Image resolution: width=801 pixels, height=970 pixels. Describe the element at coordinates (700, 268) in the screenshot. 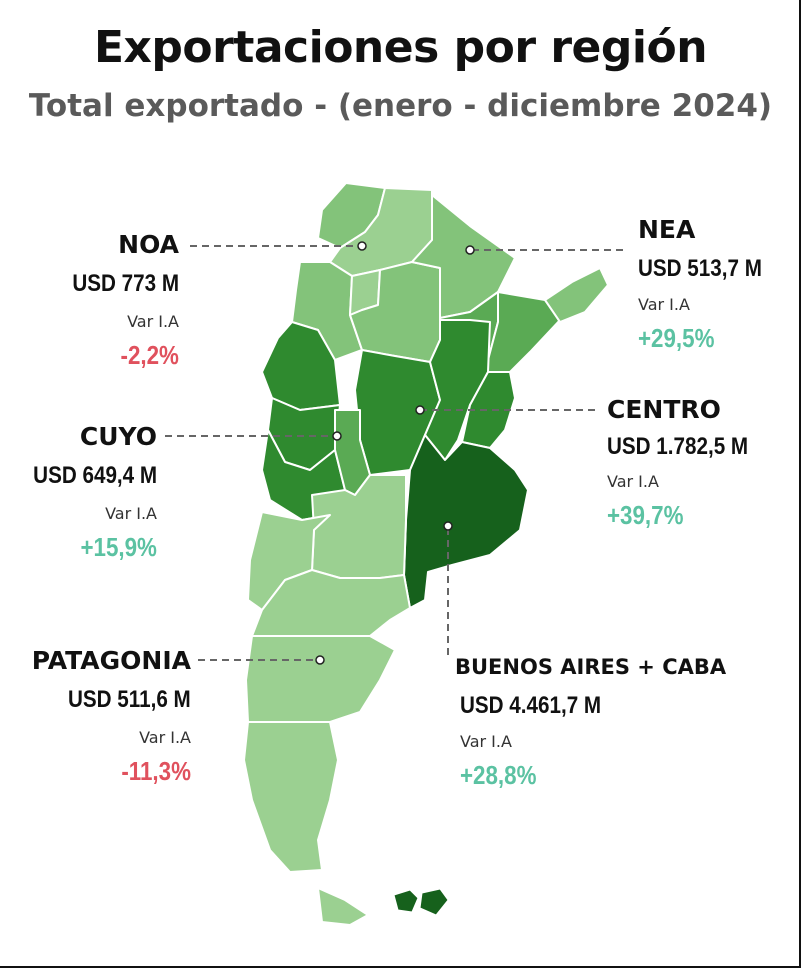

I see `nea-value: USD 513,7 M` at that location.